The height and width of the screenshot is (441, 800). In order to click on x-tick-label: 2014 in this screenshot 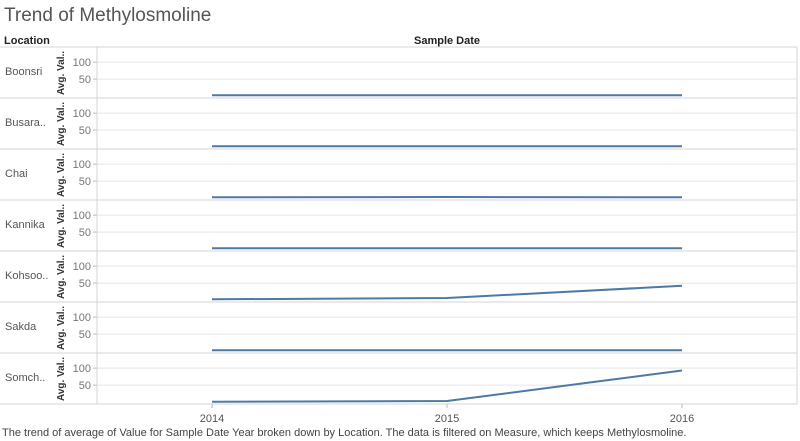, I will do `click(212, 419)`.